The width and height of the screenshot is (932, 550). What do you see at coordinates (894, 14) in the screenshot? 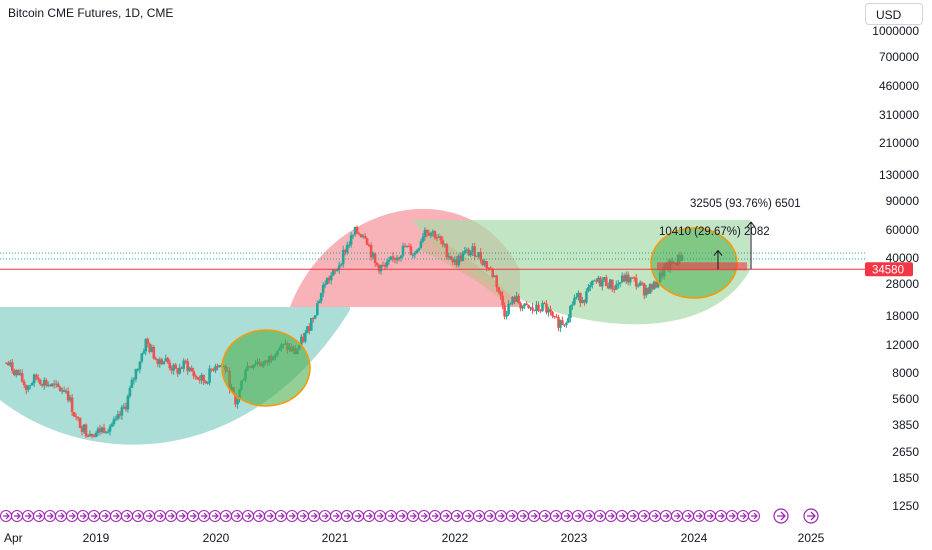
I see `currency-selector: USD` at bounding box center [894, 14].